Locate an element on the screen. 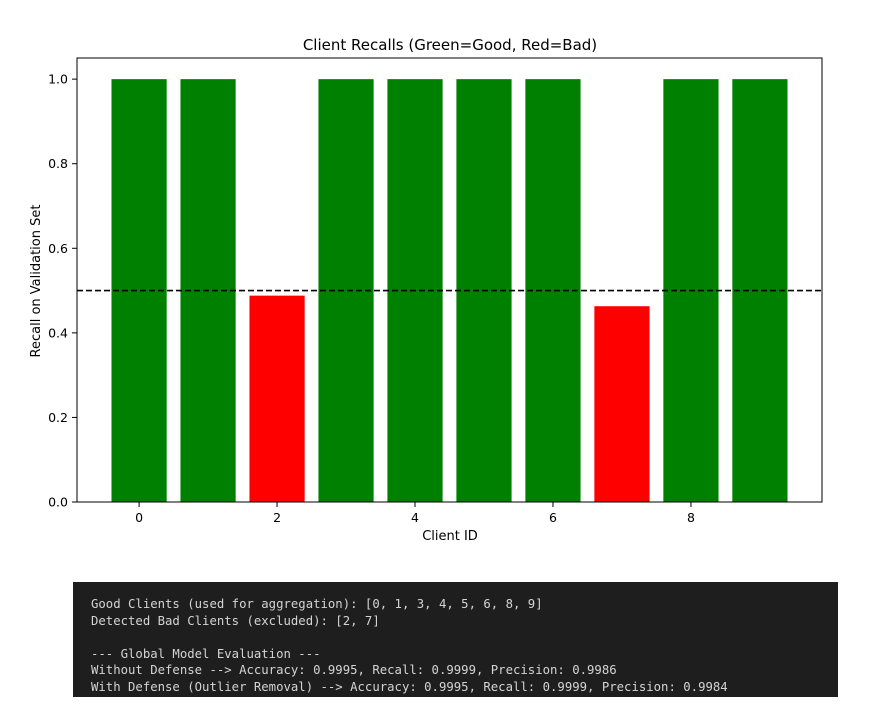 This screenshot has width=872, height=718. x-tick-label: 2 is located at coordinates (277, 517).